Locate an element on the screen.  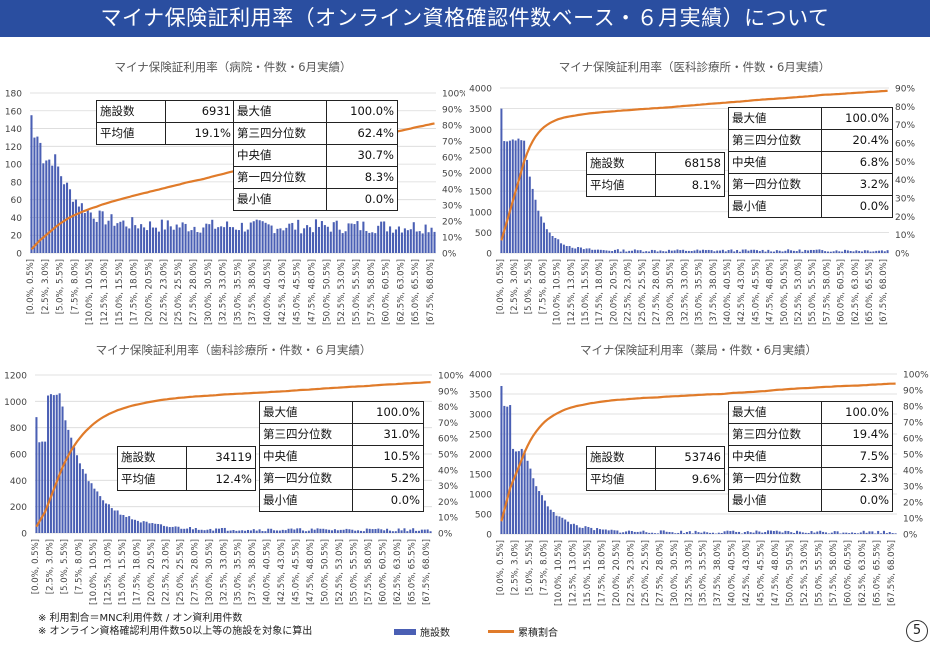
x-tick-label: [47.5%, 48.0%] is located at coordinates (312, 292).